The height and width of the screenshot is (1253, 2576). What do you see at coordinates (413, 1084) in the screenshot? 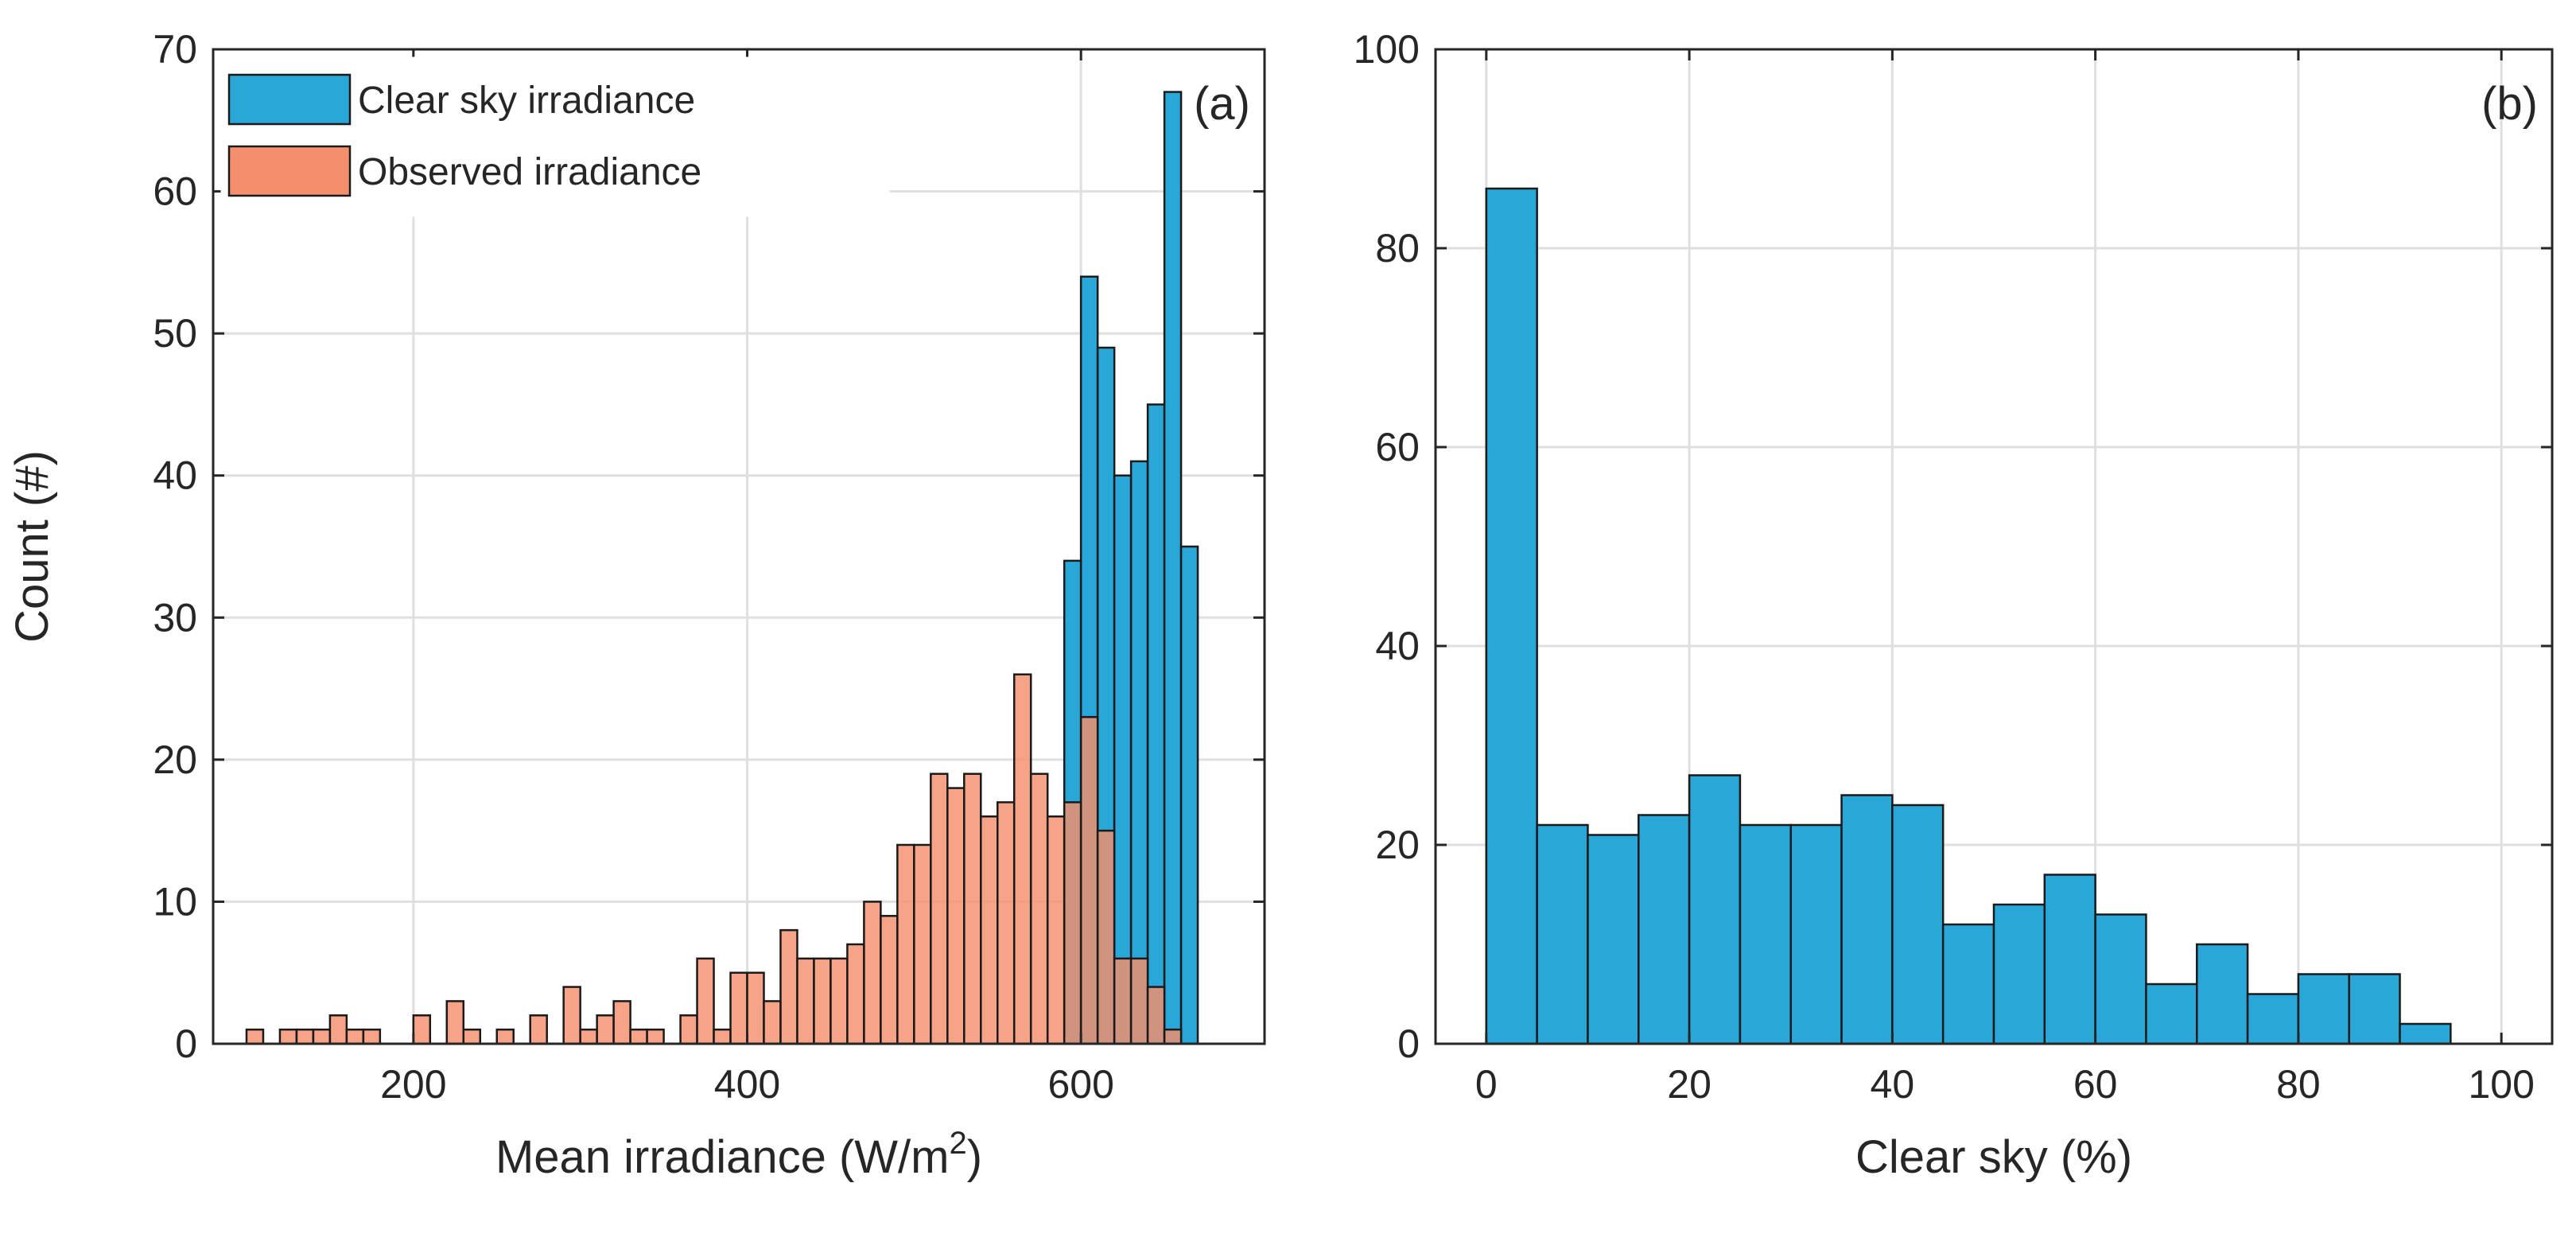
I see `x-tick-label: 200` at bounding box center [413, 1084].